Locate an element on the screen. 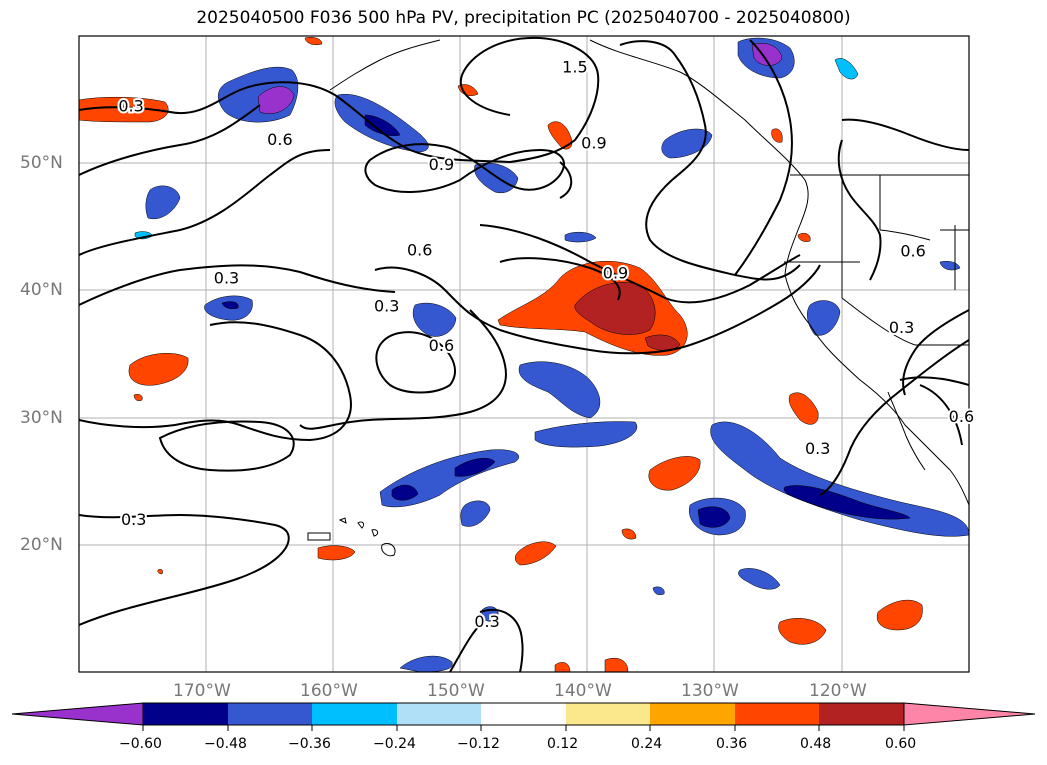  lat-label-50n: 50°N is located at coordinates (41, 163).